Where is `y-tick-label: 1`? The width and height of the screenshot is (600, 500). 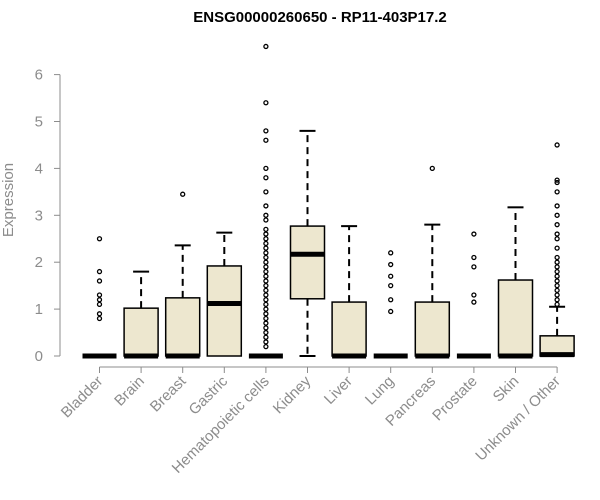
y-tick-label: 1 is located at coordinates (39, 309).